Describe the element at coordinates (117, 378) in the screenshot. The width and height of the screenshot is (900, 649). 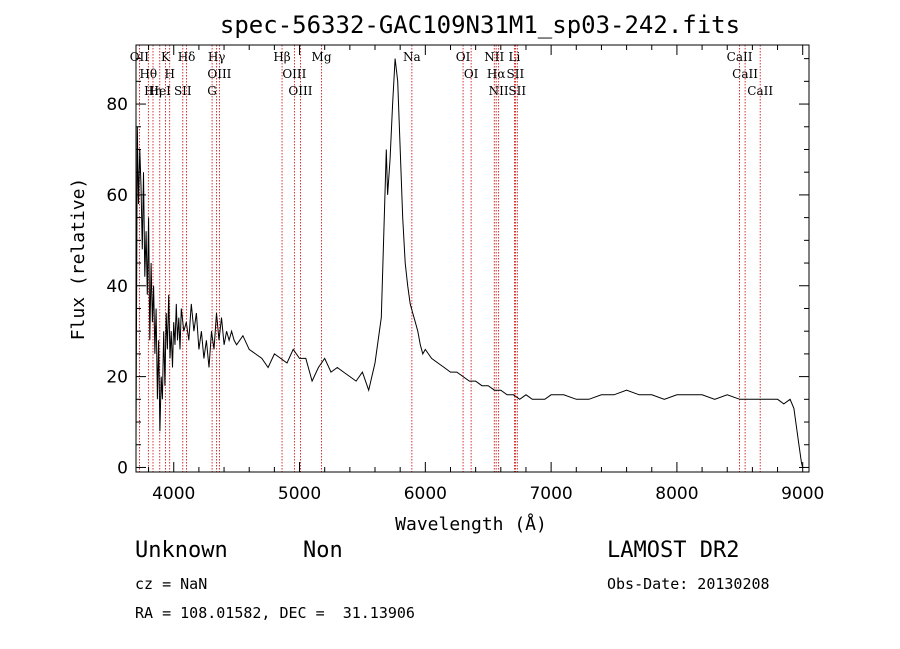
I see `y-tick-label: 20` at that location.